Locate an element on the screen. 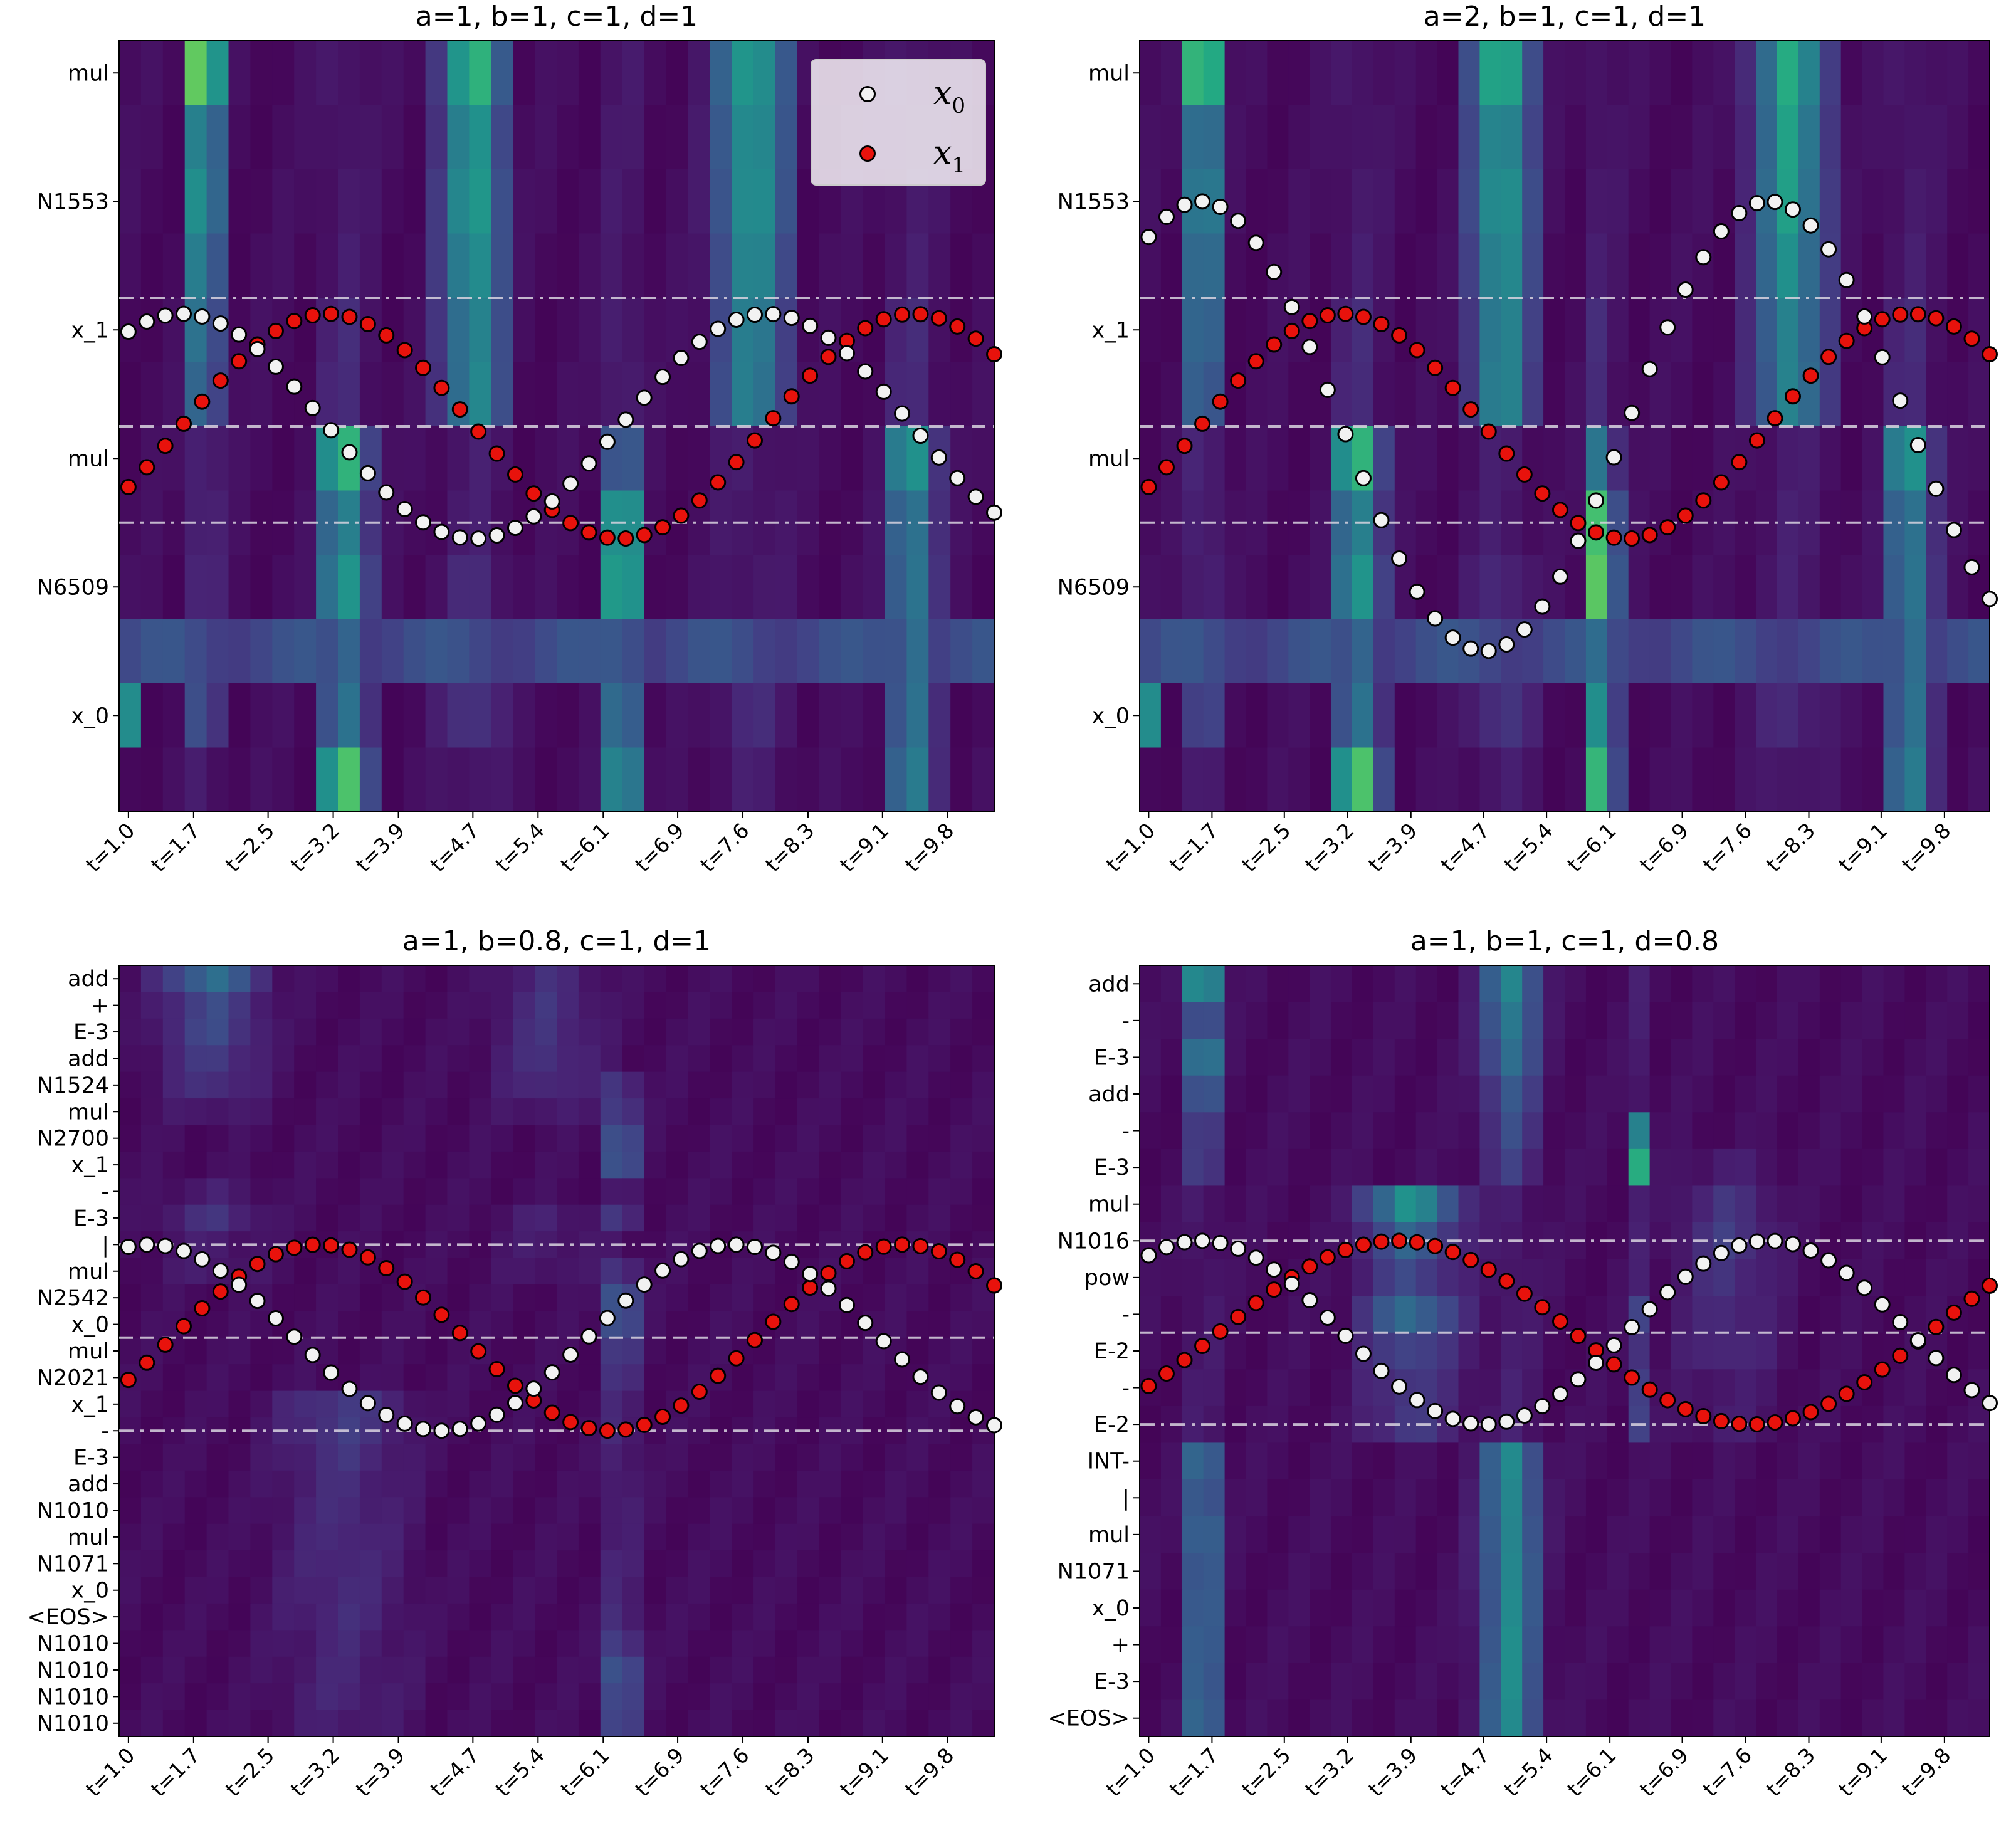  legend-marker-x0 is located at coordinates (868, 94).